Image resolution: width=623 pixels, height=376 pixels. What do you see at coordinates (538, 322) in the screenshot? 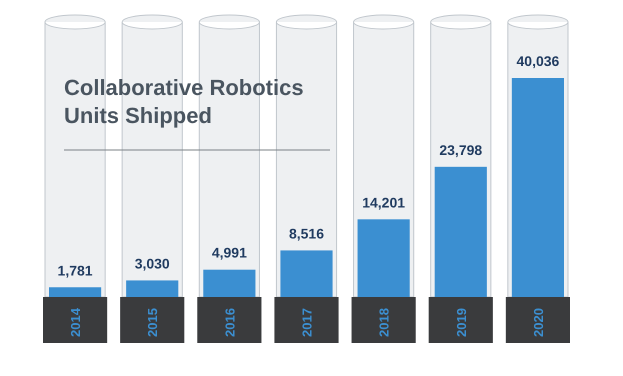
I see `x-tick-label: 2020` at bounding box center [538, 322].